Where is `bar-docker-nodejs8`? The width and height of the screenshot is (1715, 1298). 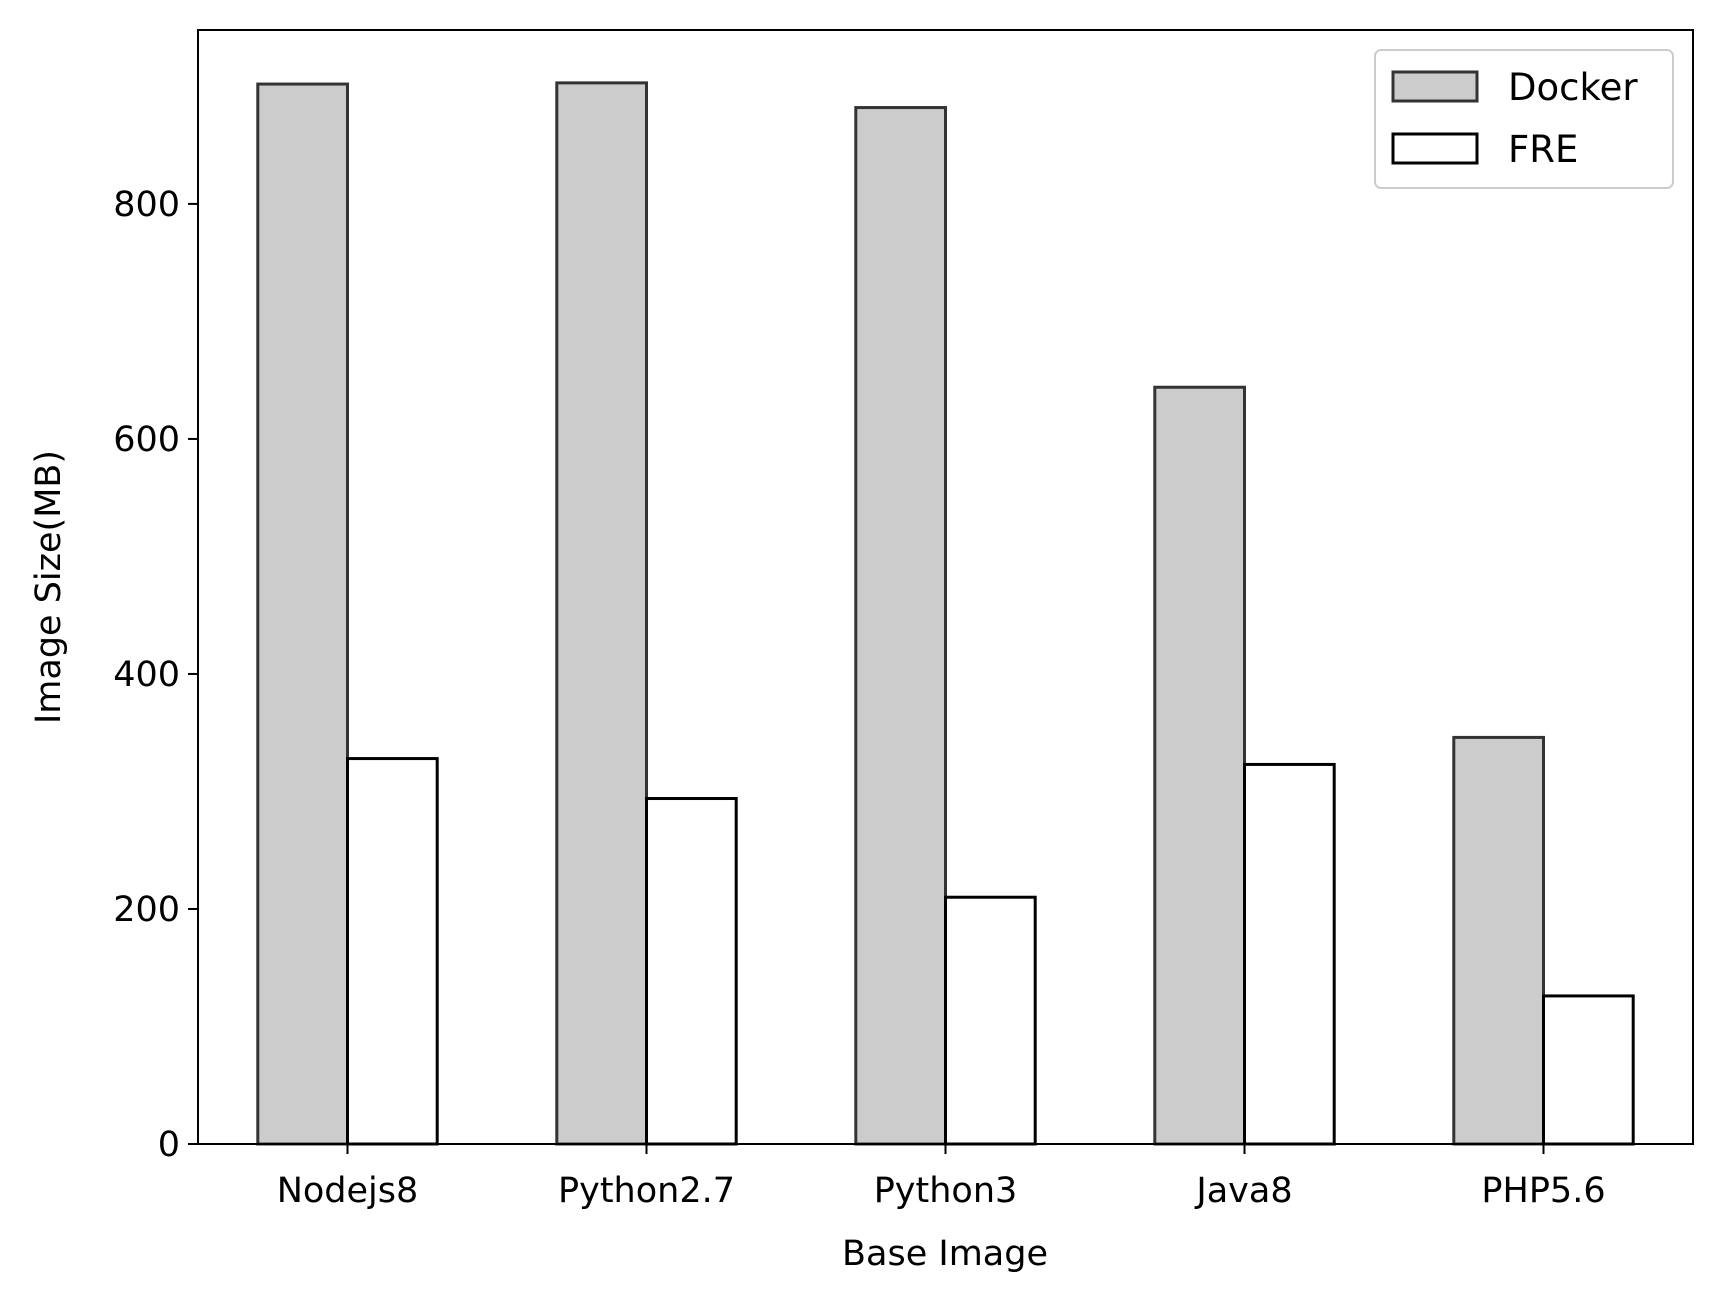 bar-docker-nodejs8 is located at coordinates (302, 614).